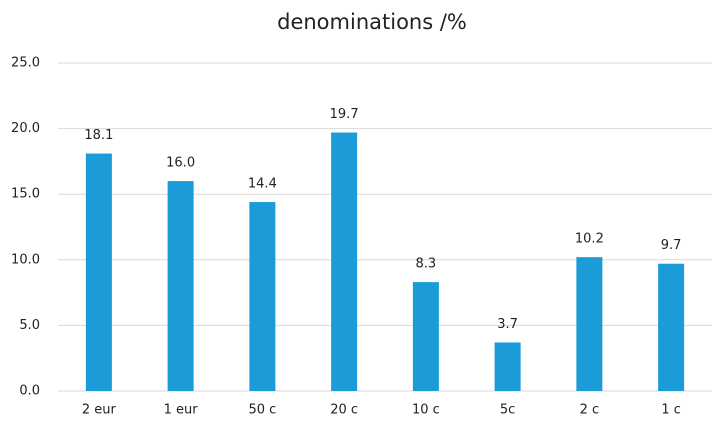 This screenshot has height=426, width=718. I want to click on x-tick-label: 1 c, so click(671, 410).